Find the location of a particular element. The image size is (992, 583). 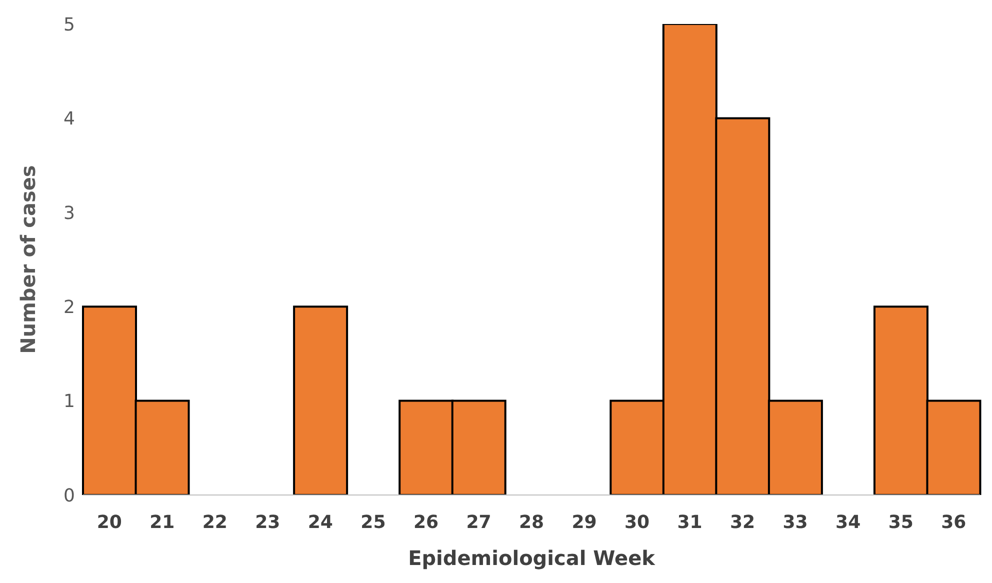

x-tick-label: 32 is located at coordinates (743, 522).